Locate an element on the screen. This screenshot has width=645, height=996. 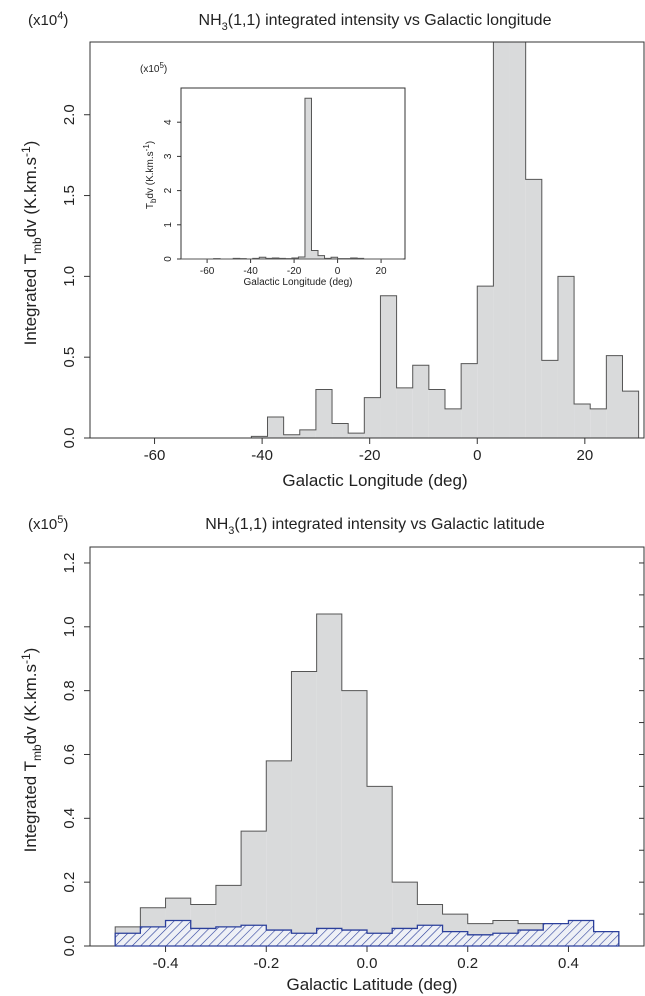
inset-x-tick-label: 20 is located at coordinates (382, 271).